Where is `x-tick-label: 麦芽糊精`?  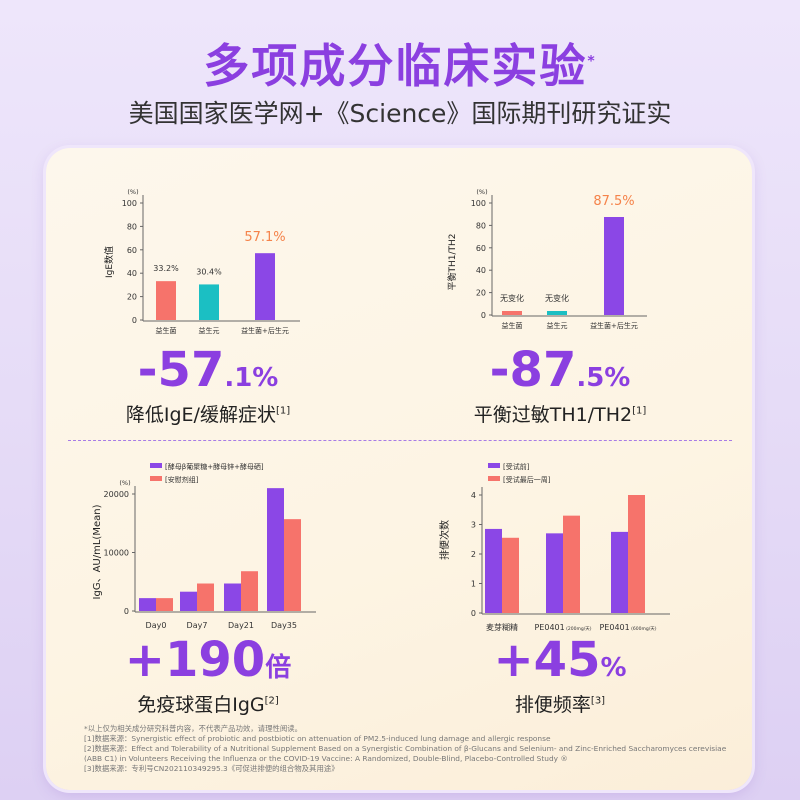 x-tick-label: 麦芽糊精 is located at coordinates (502, 627).